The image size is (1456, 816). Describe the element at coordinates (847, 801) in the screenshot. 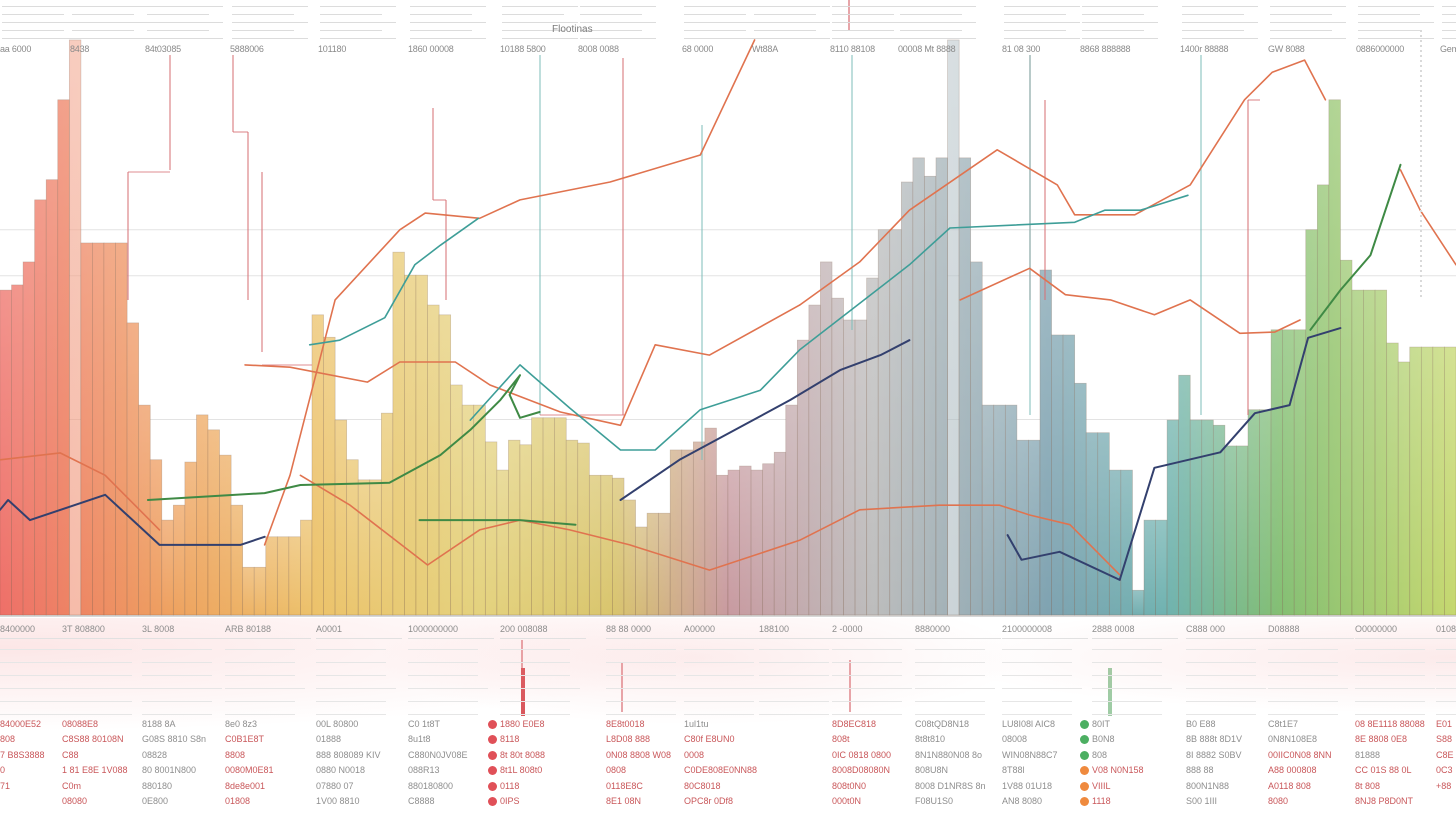

I see `legend-row-text: 000t0N` at that location.